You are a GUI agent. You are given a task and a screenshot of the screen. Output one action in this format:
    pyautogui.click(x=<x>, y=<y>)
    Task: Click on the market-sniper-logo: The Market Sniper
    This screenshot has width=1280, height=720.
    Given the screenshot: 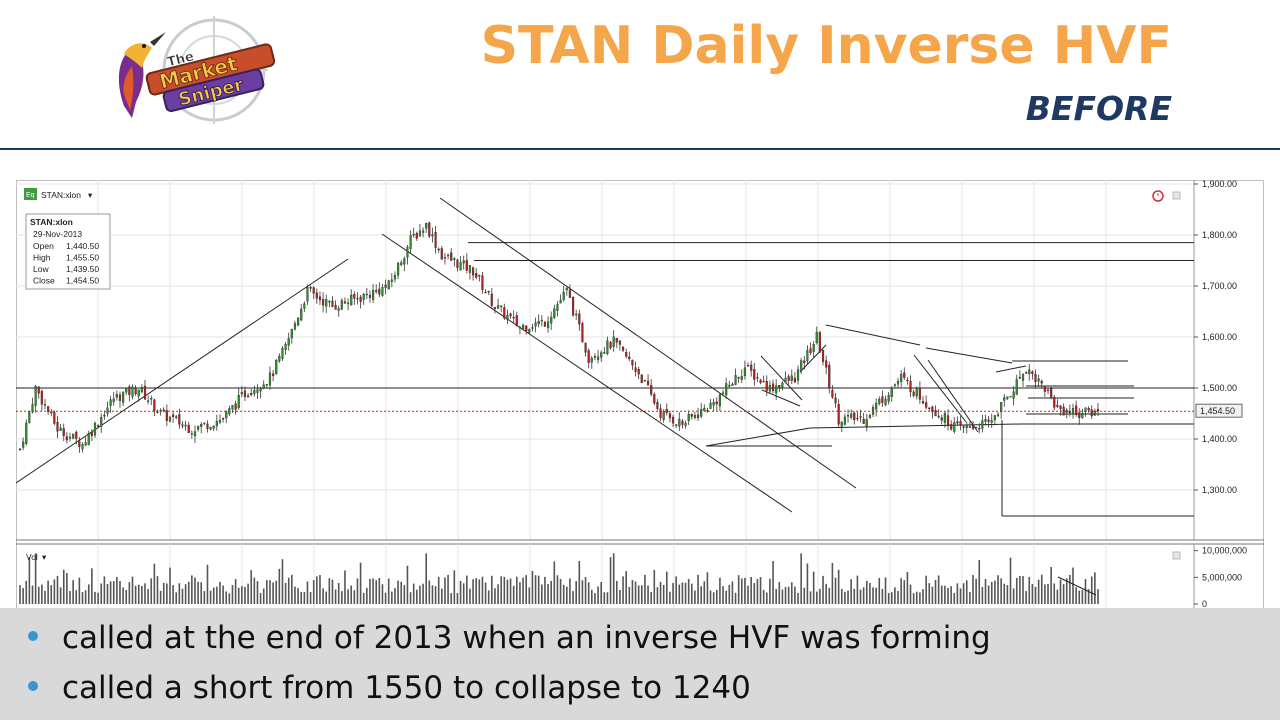 What is the action you would take?
    pyautogui.click(x=194, y=71)
    